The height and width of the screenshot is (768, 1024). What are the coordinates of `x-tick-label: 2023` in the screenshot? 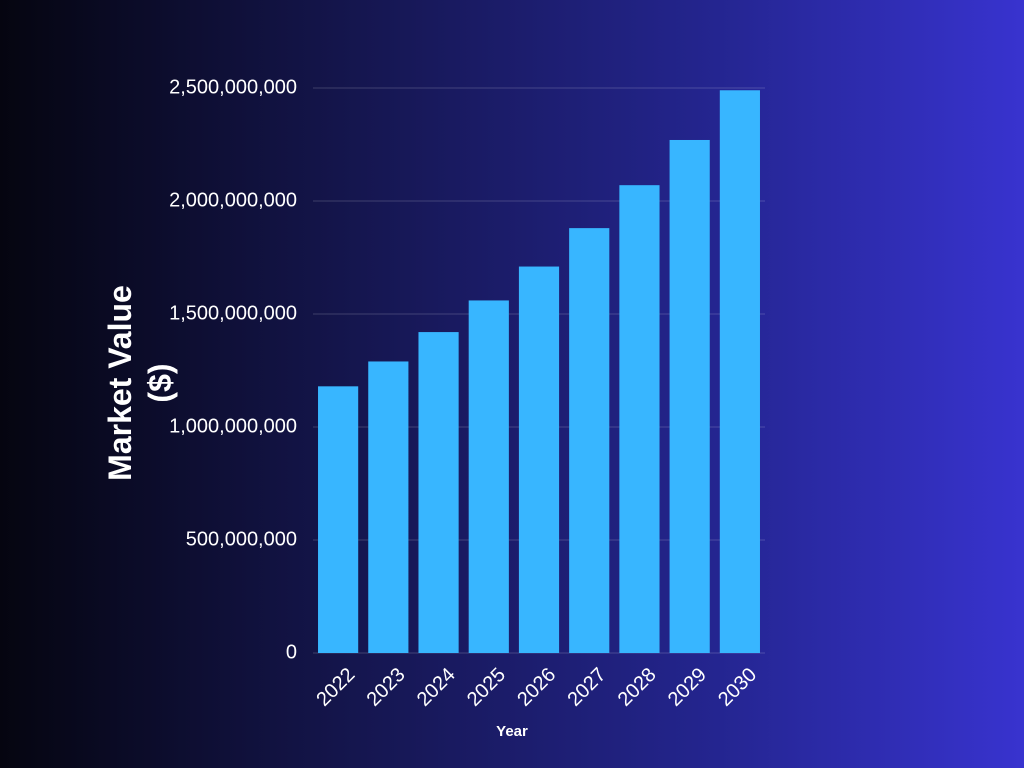 It's located at (386, 687).